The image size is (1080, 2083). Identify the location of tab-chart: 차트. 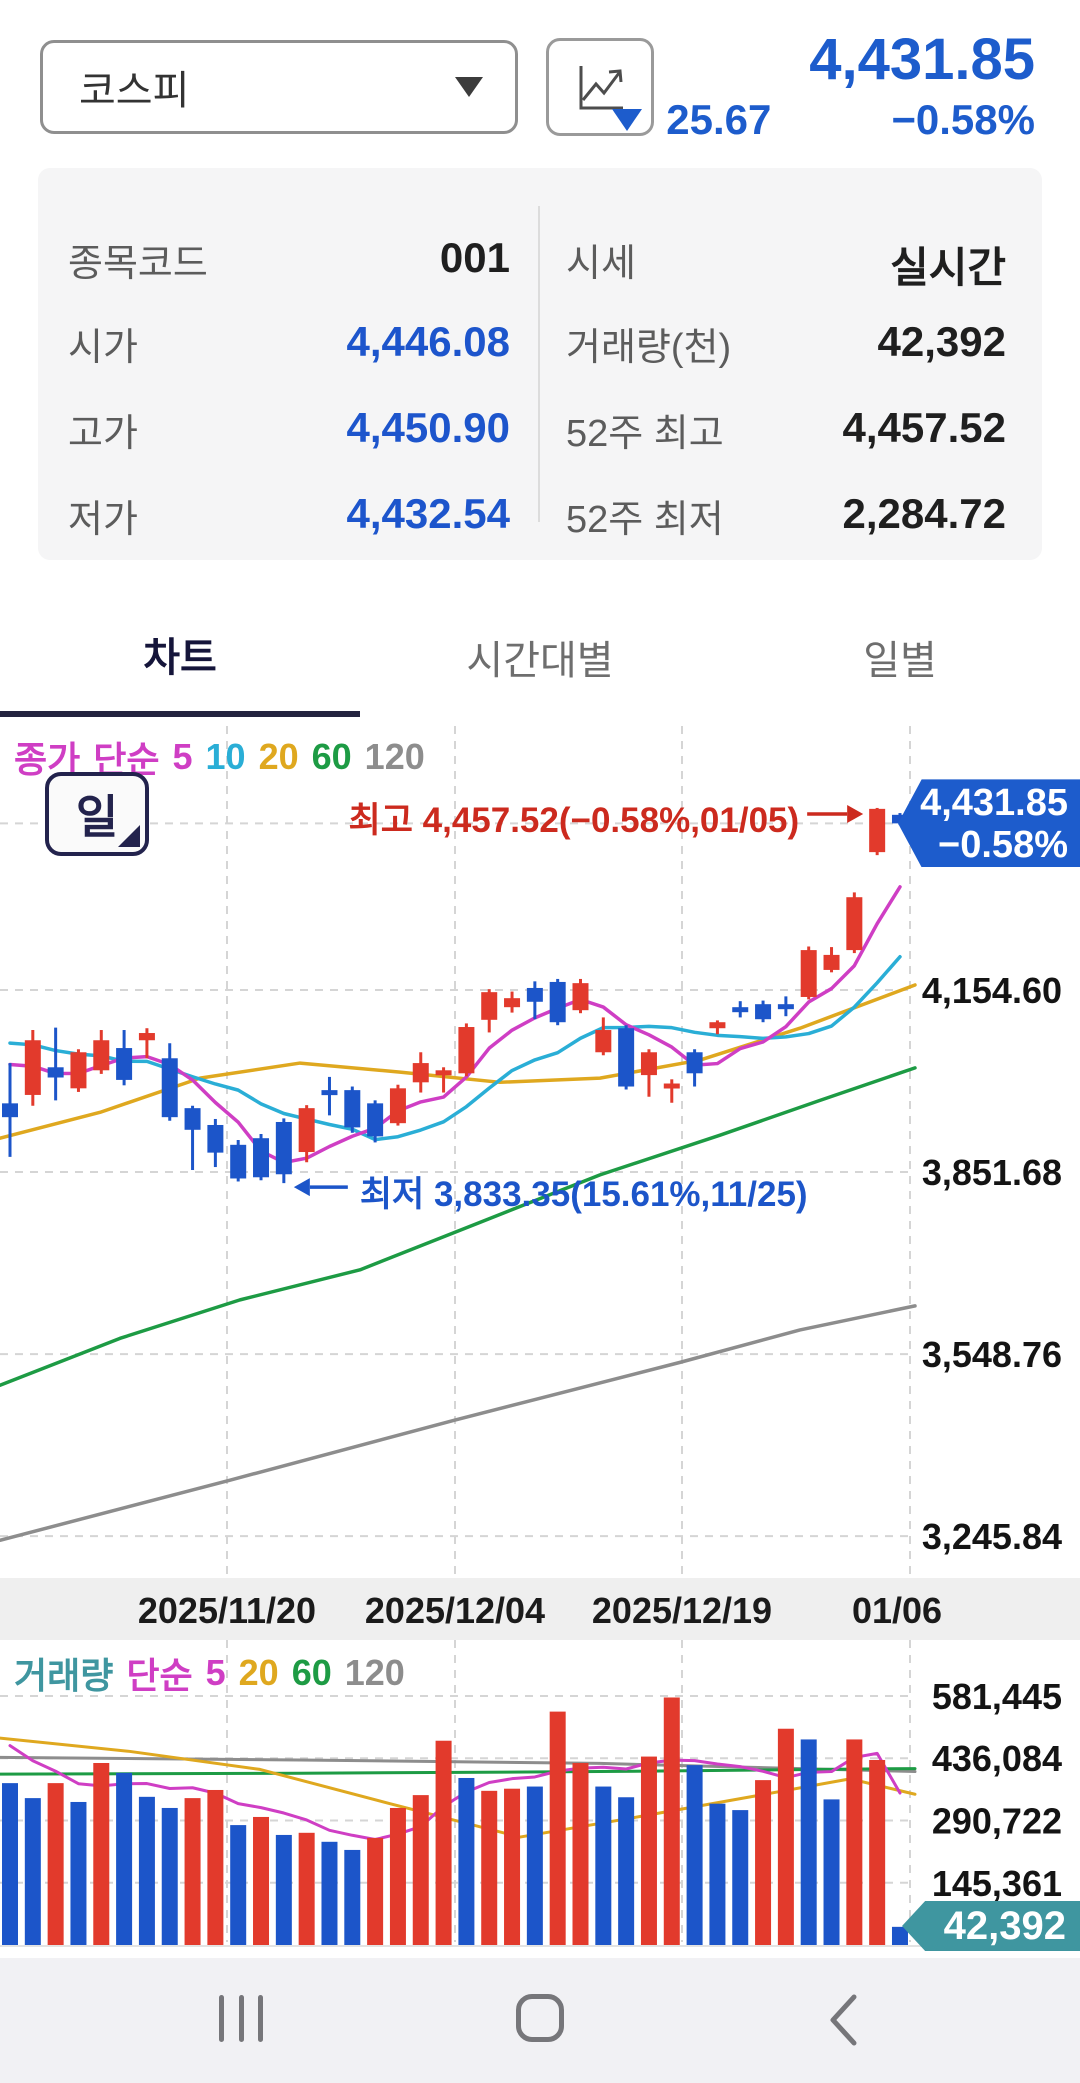
(180, 656).